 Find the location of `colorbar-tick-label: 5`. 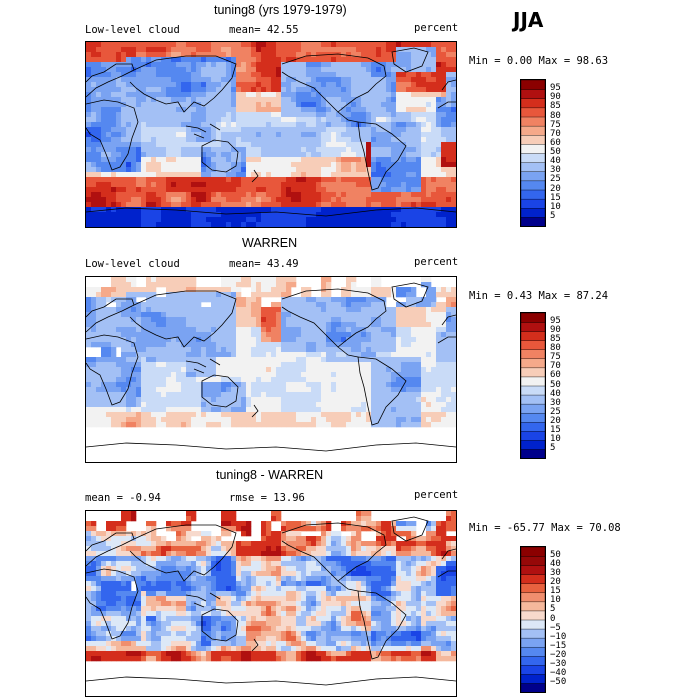

colorbar-tick-label: 5 is located at coordinates (553, 447).